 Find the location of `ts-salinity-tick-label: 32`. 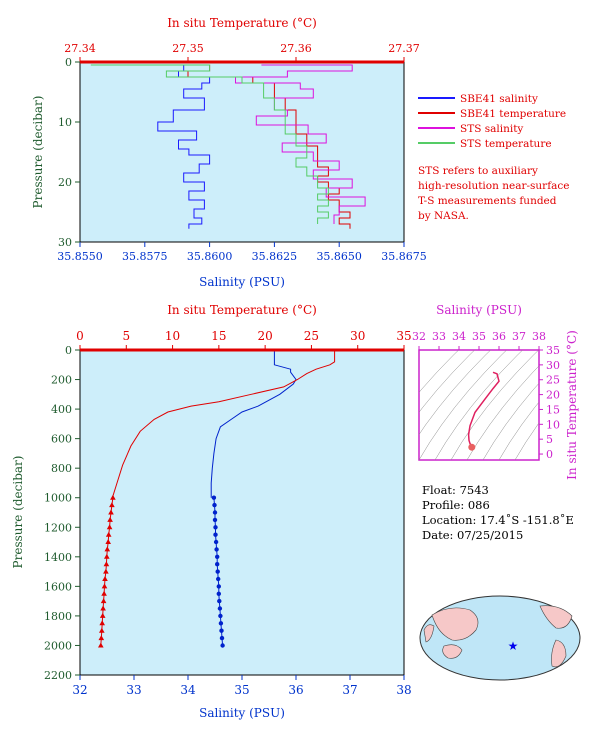

ts-salinity-tick-label: 32 is located at coordinates (419, 336).